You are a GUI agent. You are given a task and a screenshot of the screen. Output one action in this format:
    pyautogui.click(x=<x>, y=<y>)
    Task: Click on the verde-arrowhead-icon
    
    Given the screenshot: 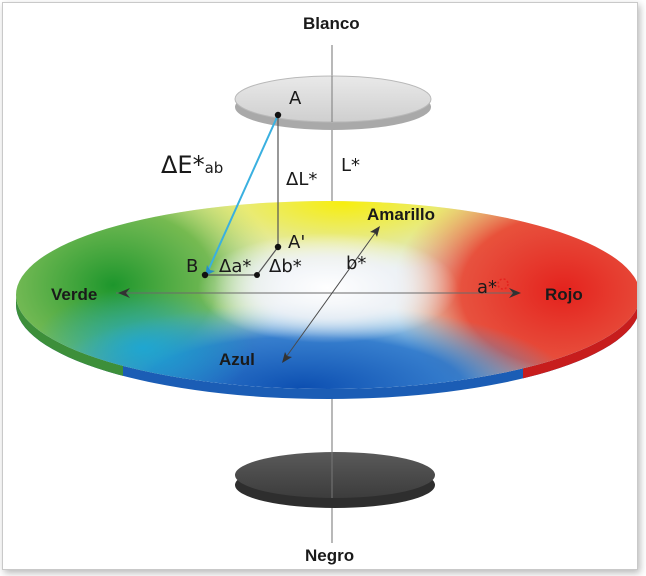 What is the action you would take?
    pyautogui.click(x=124, y=293)
    